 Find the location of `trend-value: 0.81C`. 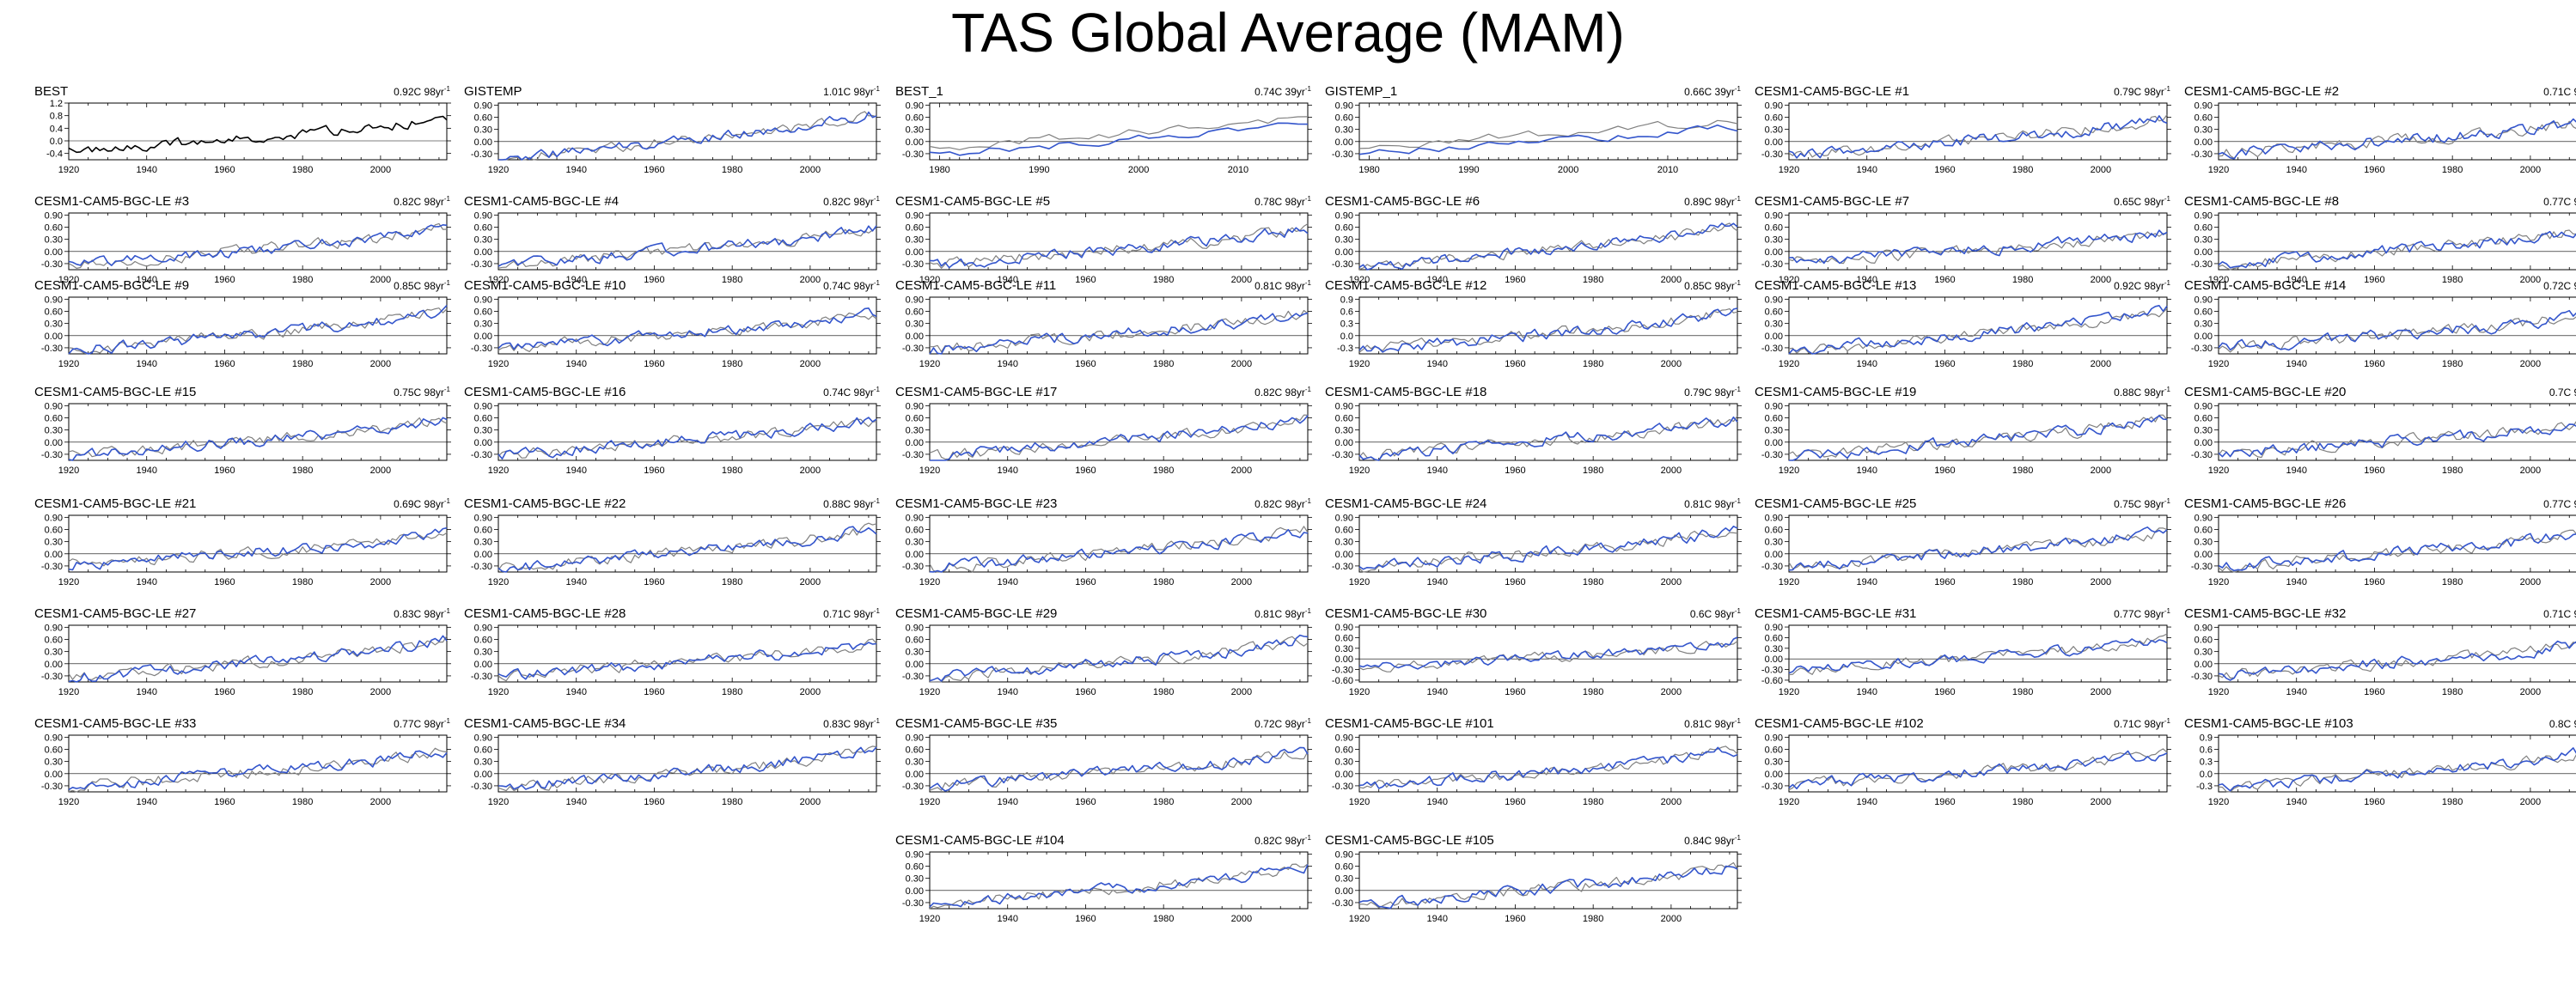

trend-value: 0.81C is located at coordinates (1698, 504).